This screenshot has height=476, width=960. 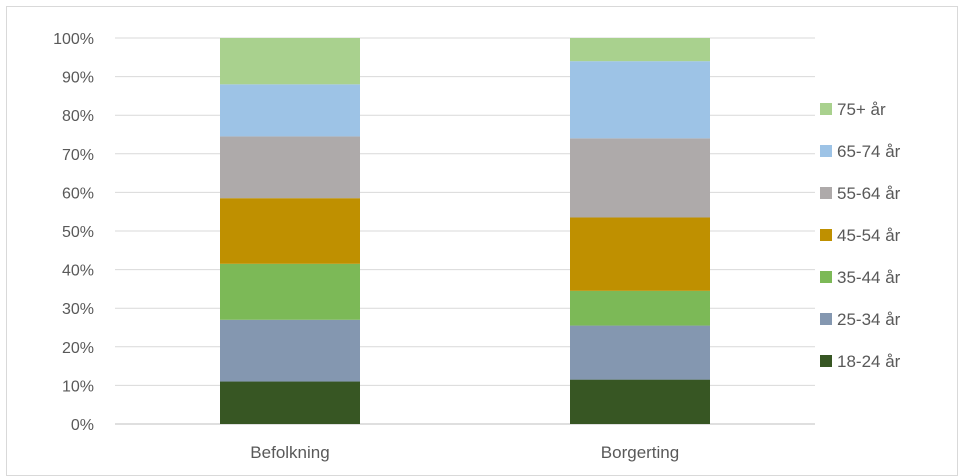 What do you see at coordinates (78, 348) in the screenshot?
I see `y-tick-label: 20%` at bounding box center [78, 348].